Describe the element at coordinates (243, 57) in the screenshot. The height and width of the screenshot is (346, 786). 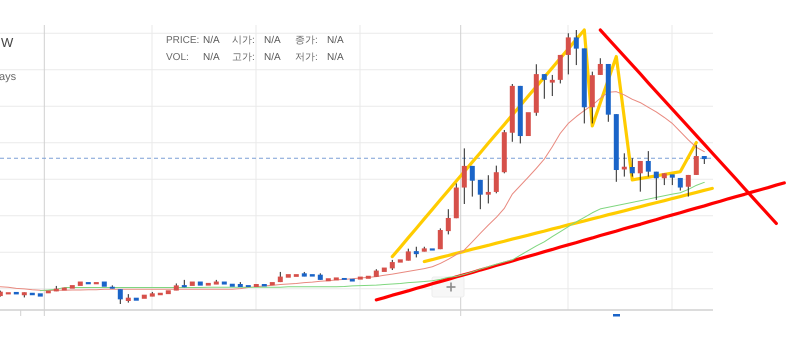
I see `annotation: 고가:` at that location.